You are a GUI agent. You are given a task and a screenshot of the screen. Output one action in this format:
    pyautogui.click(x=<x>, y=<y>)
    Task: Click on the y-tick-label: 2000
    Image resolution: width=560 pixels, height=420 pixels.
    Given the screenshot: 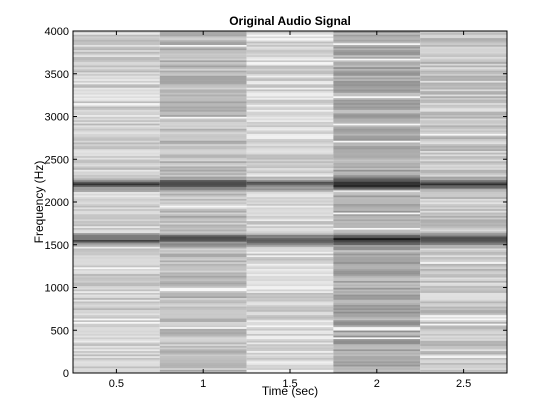 What is the action you would take?
    pyautogui.click(x=57, y=203)
    